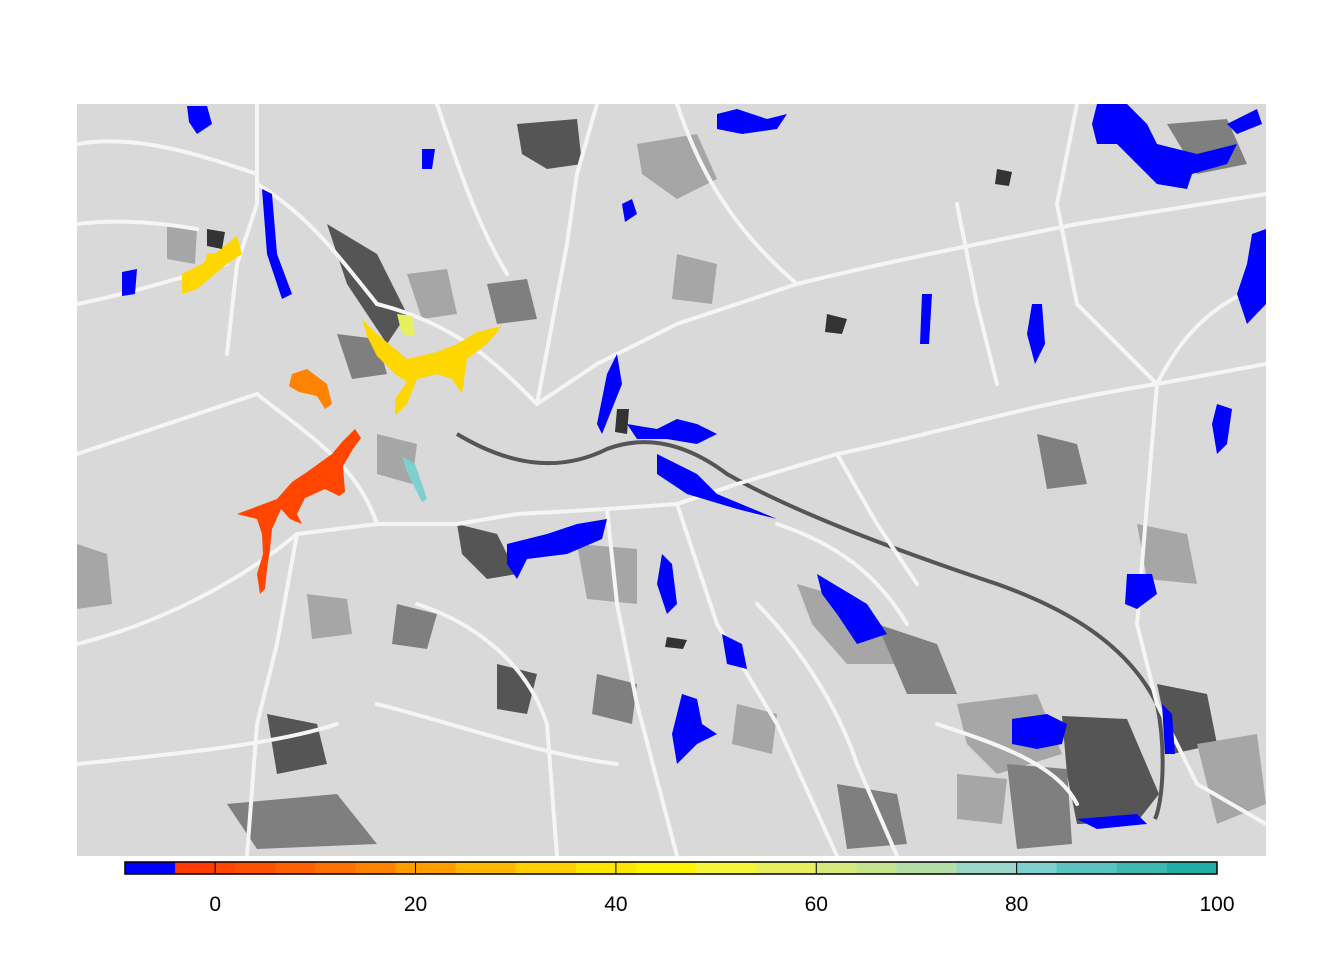  I want to click on colorbar-ticks: 0 20 40 60 80 100, so click(722, 889).